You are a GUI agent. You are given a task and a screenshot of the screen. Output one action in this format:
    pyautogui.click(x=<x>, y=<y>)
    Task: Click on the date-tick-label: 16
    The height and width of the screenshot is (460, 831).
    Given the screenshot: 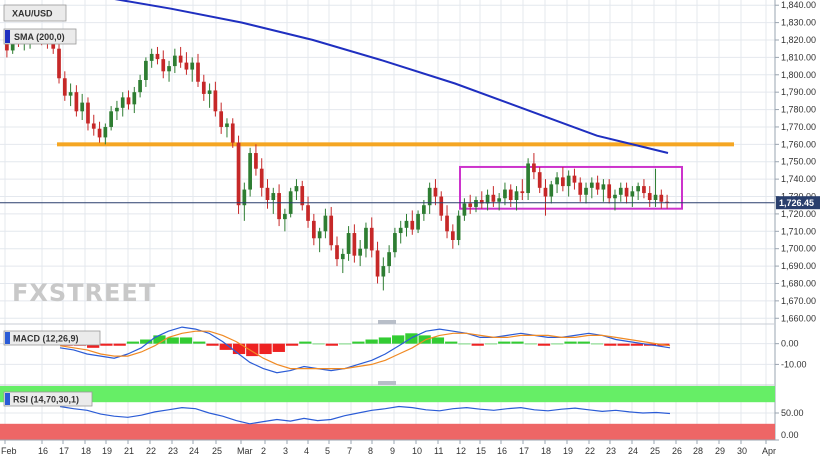 What is the action you would take?
    pyautogui.click(x=502, y=451)
    